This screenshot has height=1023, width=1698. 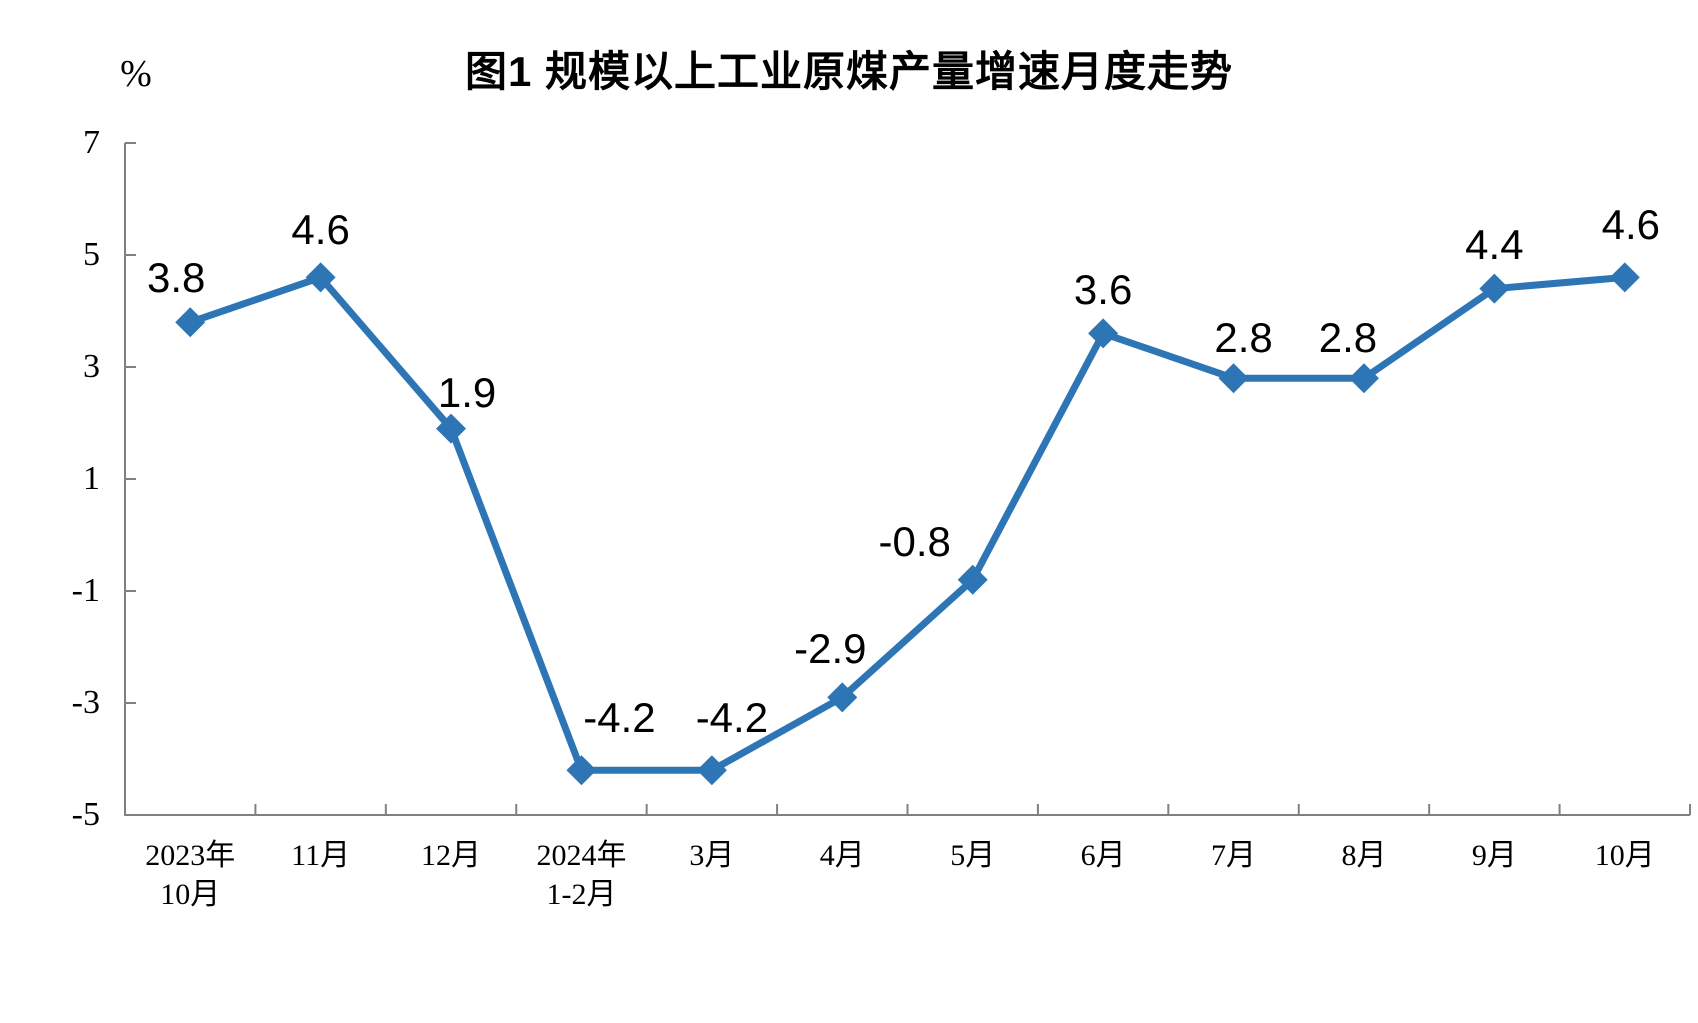 What do you see at coordinates (190, 875) in the screenshot?
I see `x-axis-tick-label: 2023年 10月` at bounding box center [190, 875].